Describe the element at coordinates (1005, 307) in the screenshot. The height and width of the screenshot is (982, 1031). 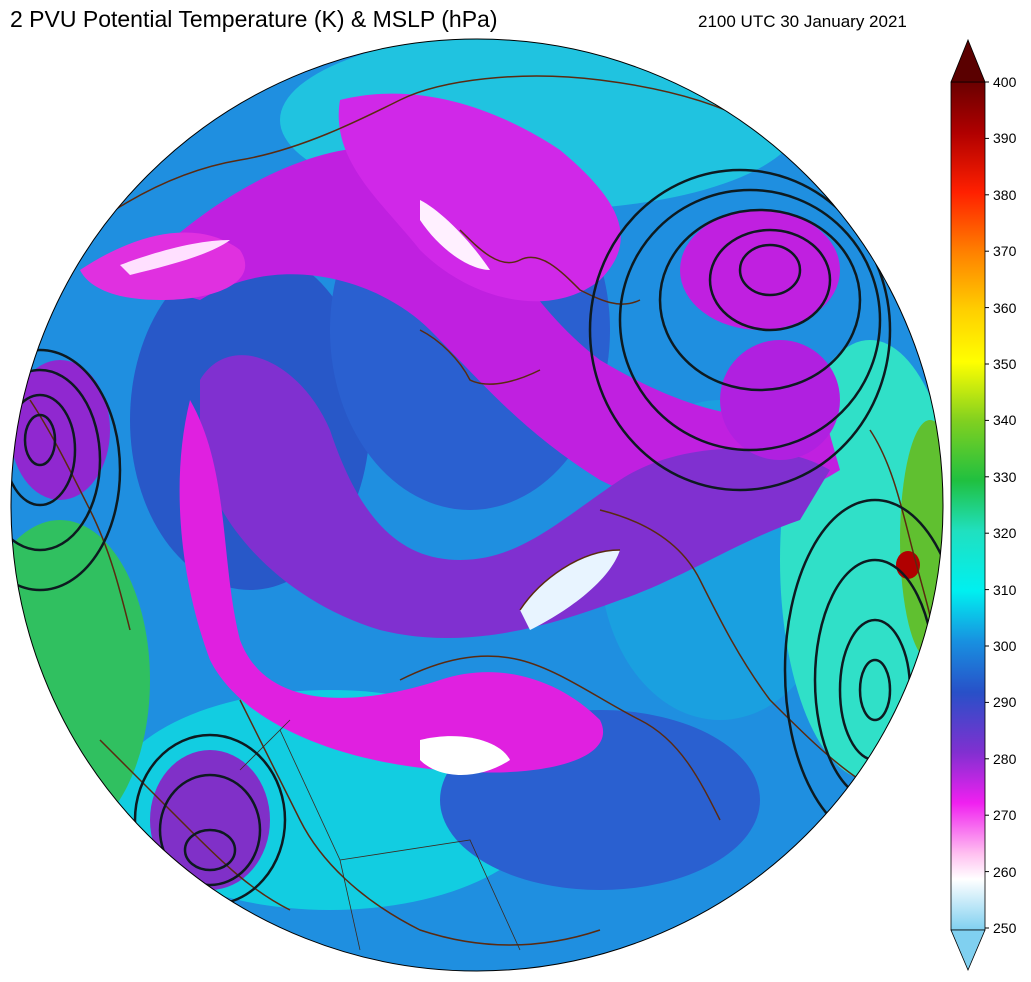
I see `colorbar-tick-label: 360` at that location.